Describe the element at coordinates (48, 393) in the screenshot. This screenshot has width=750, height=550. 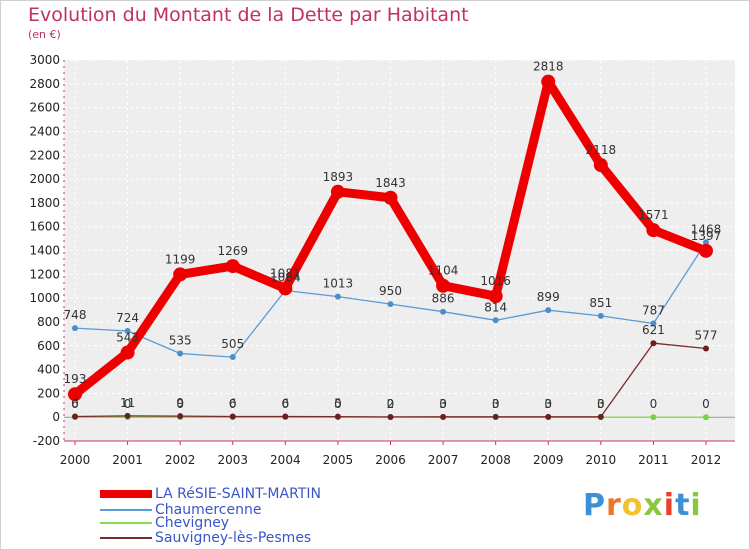
I see `y-tick-label: 200` at that location.